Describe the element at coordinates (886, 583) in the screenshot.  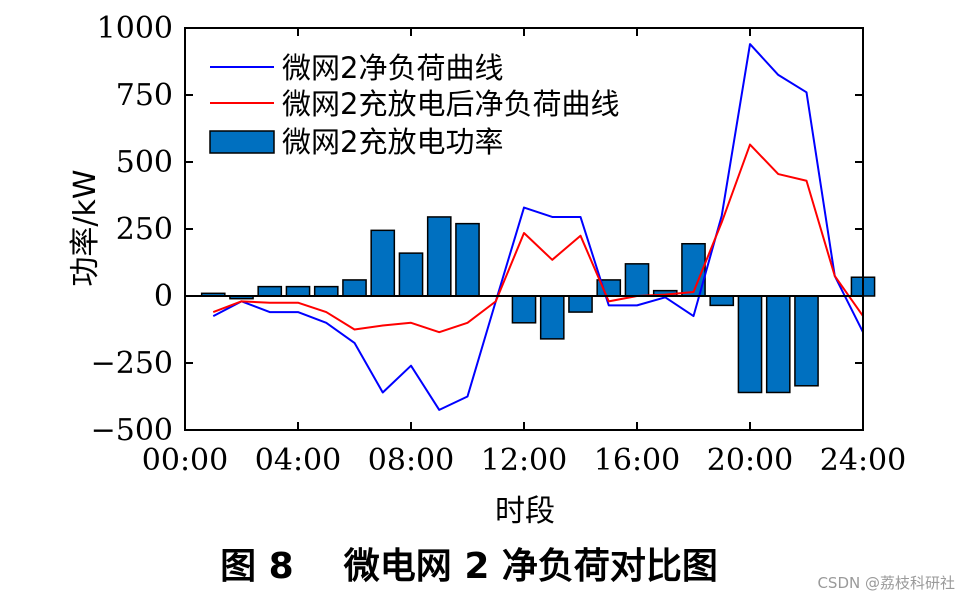
I see `watermark: CSDN @荔枝科研社` at that location.